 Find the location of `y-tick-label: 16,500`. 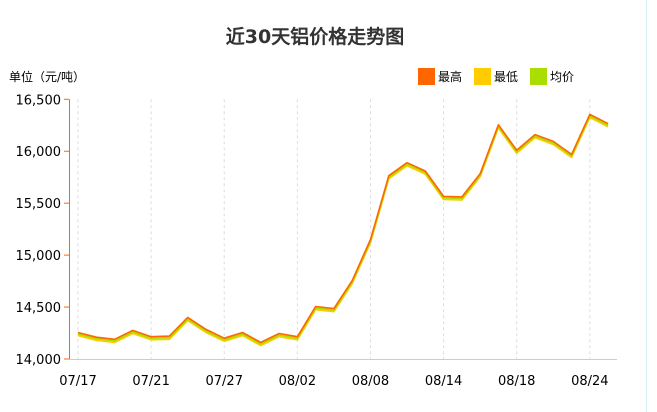

y-tick-label: 16,500 is located at coordinates (39, 100).